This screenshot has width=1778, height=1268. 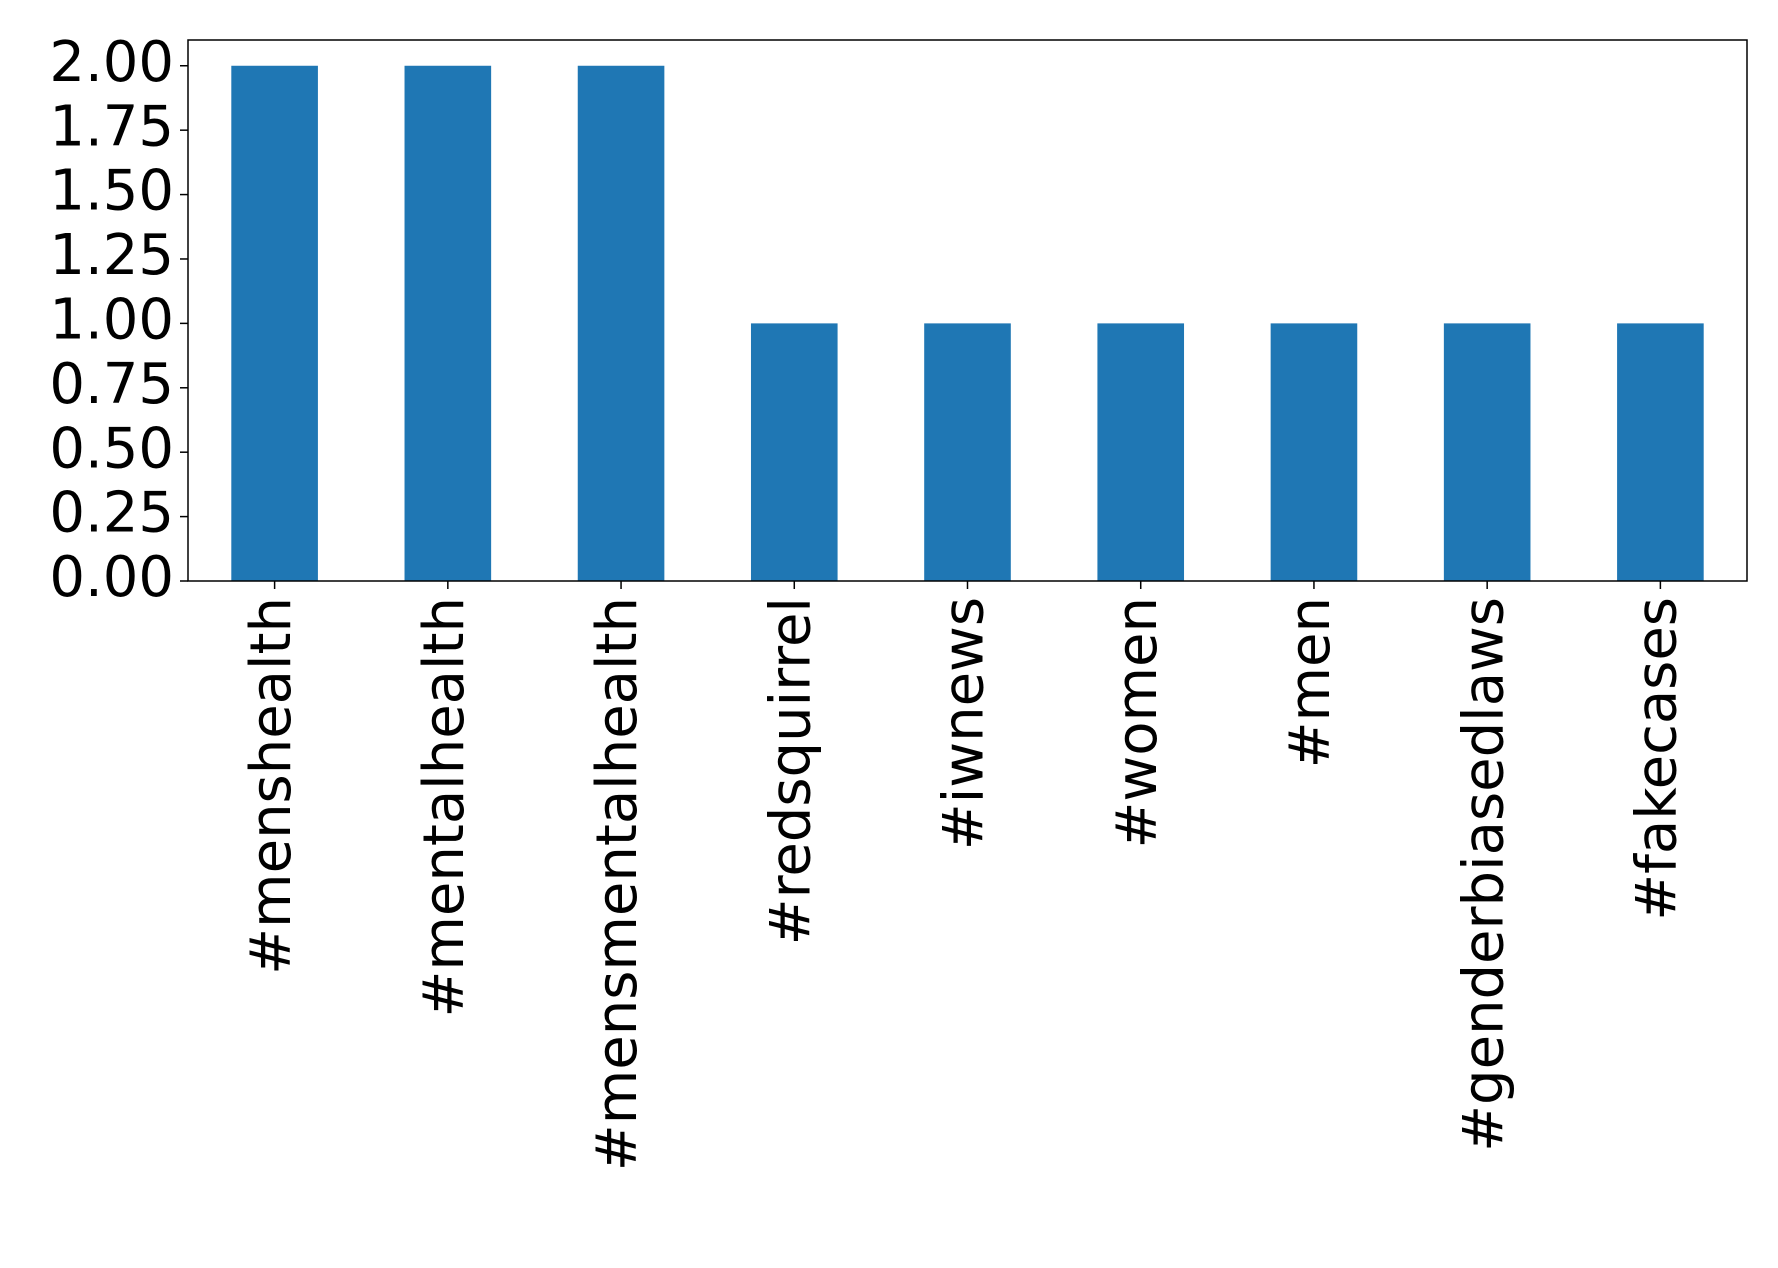 I want to click on y-tick-label: 1.75, so click(x=111, y=126).